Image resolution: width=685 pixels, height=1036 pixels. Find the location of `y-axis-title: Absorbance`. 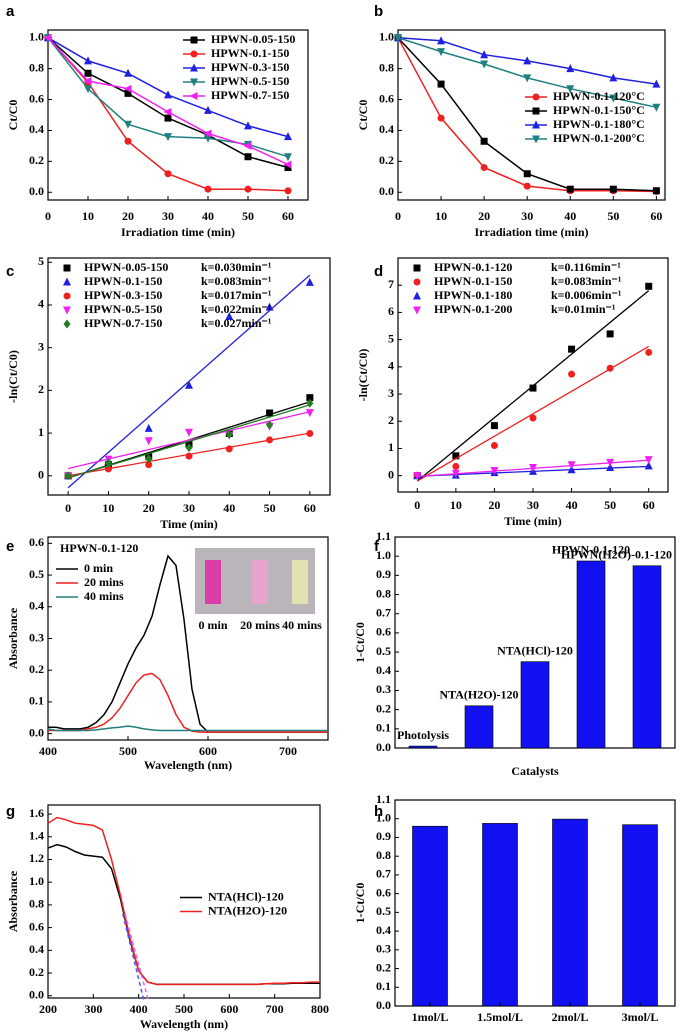

y-axis-title: Absorbance is located at coordinates (13, 638).